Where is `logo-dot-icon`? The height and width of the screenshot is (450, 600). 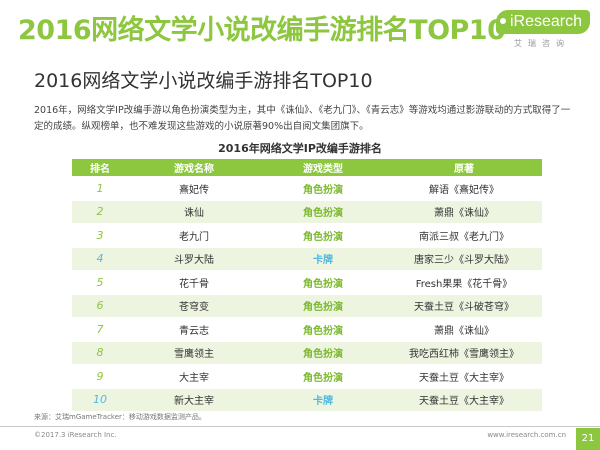
logo-dot-icon is located at coordinates (503, 21).